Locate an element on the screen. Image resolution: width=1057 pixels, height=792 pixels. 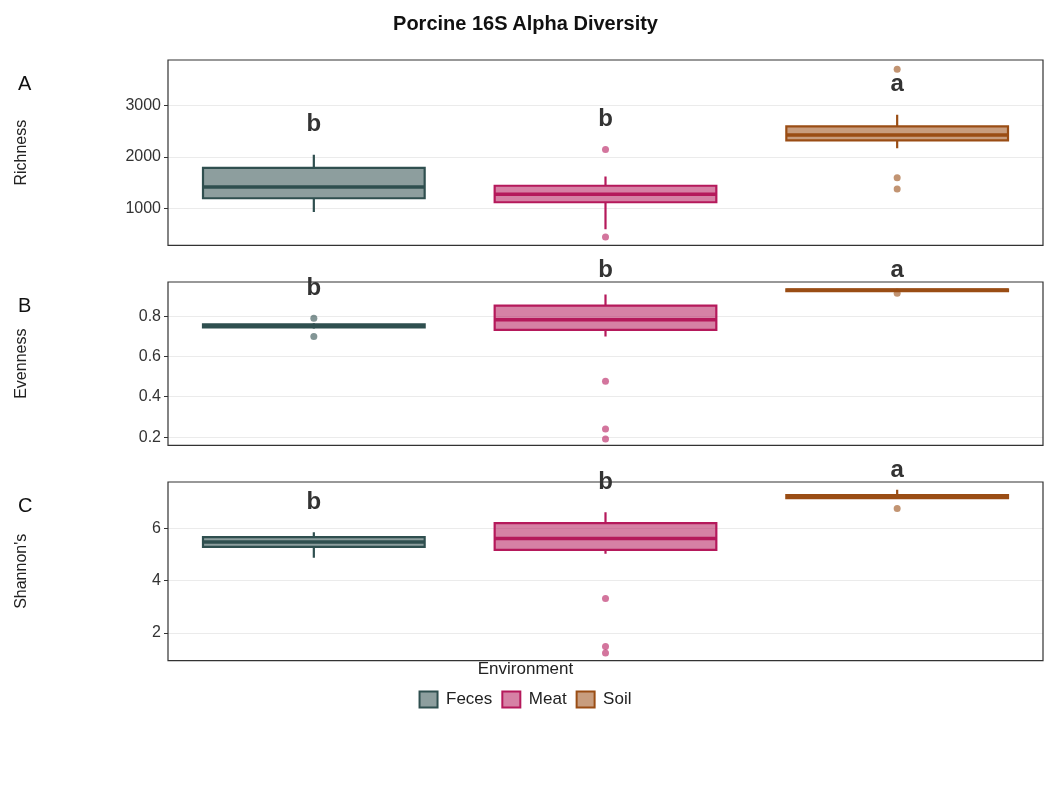
y-tick-label: 2 is located at coordinates (157, 632).